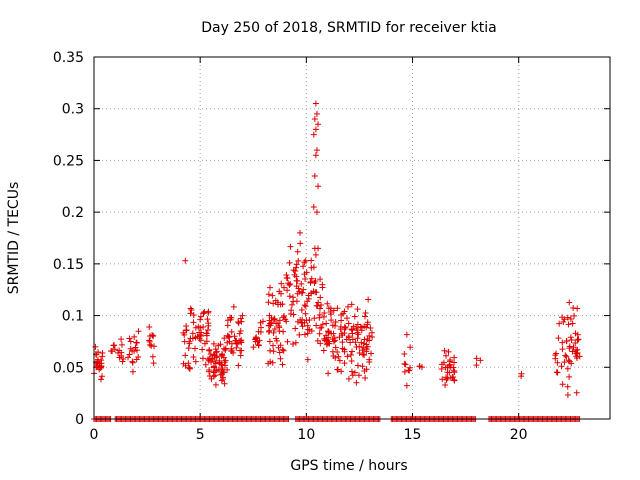 The height and width of the screenshot is (480, 640). What do you see at coordinates (306, 435) in the screenshot?
I see `x-tick-label: 10` at bounding box center [306, 435].